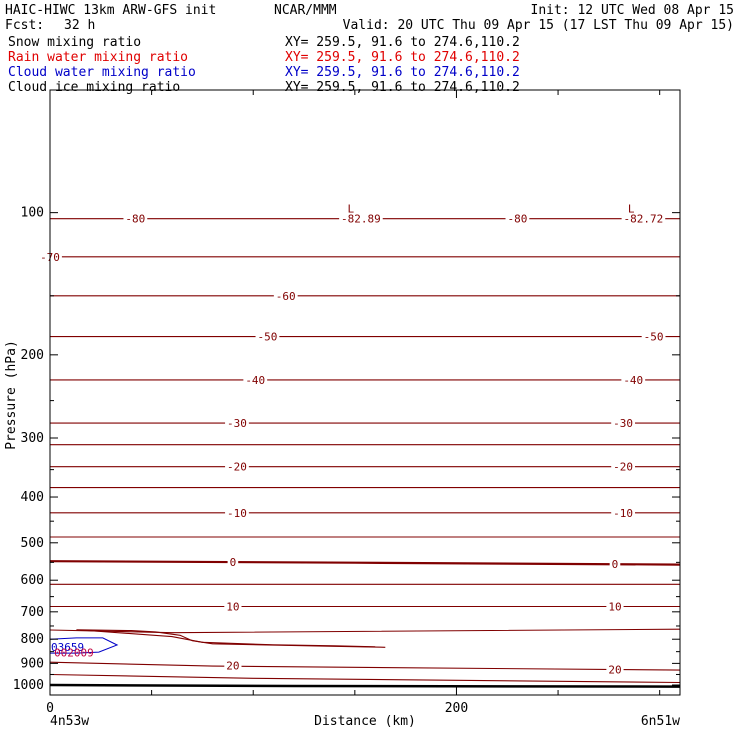  What do you see at coordinates (402, 42) in the screenshot?
I see `field-xy-snow: XY= 259.5, 91.6 to 274.6,110.2` at bounding box center [402, 42].